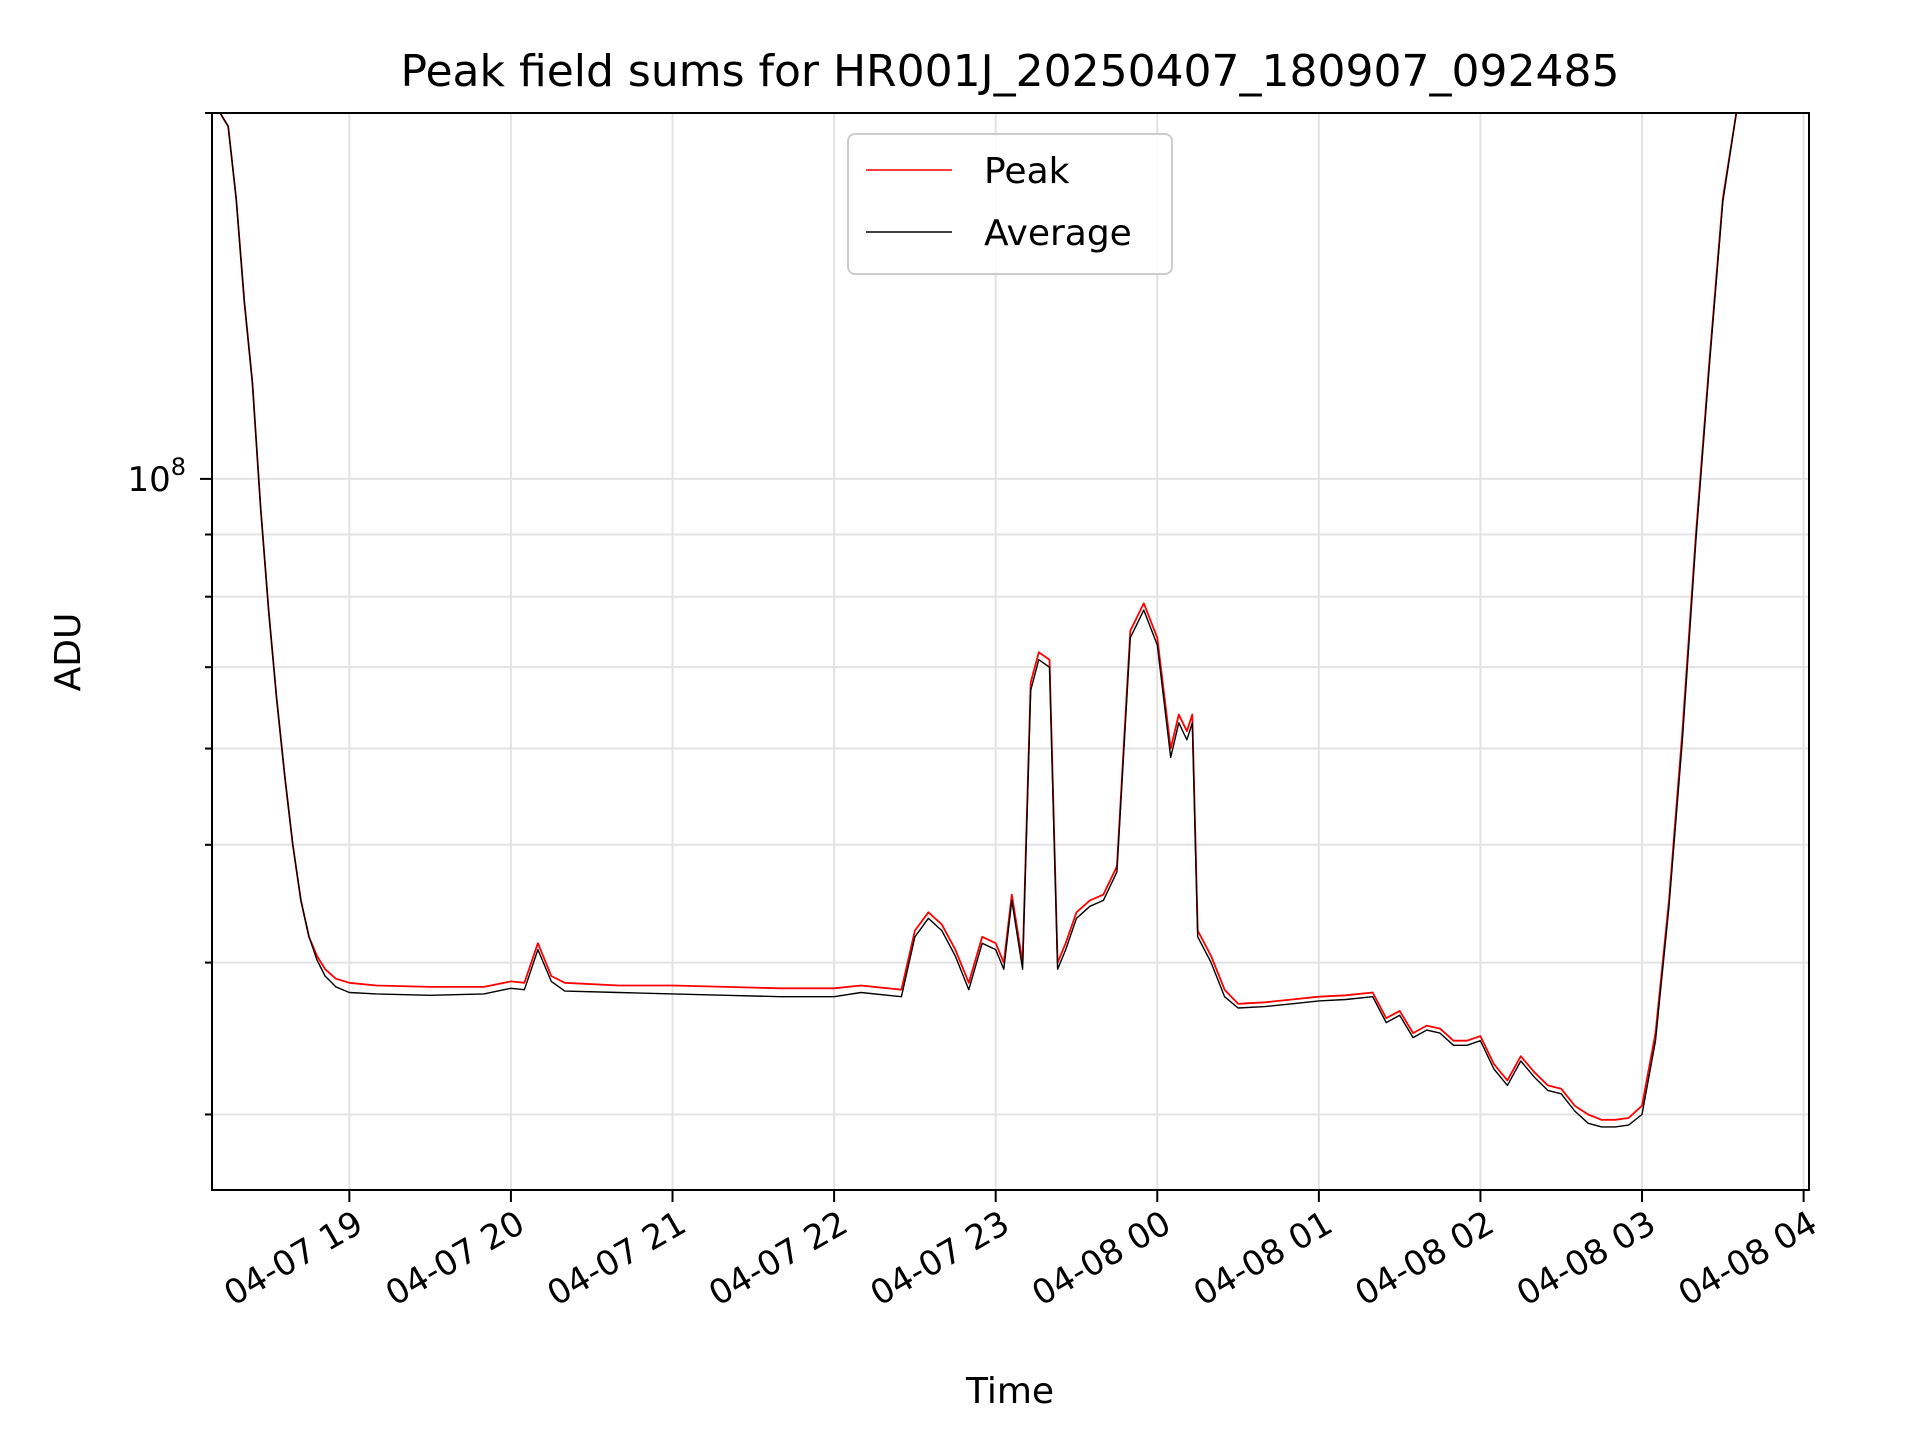 The width and height of the screenshot is (1920, 1440). I want to click on x-axis-label: Time, so click(1009, 1391).